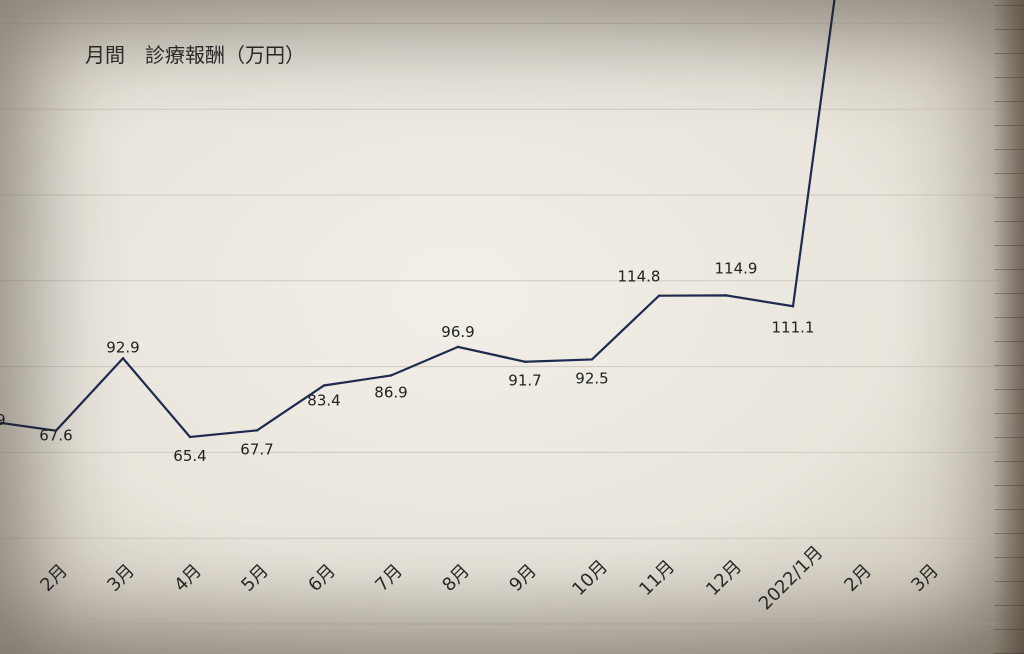 The width and height of the screenshot is (1024, 654). I want to click on data-label: 67.7, so click(256, 449).